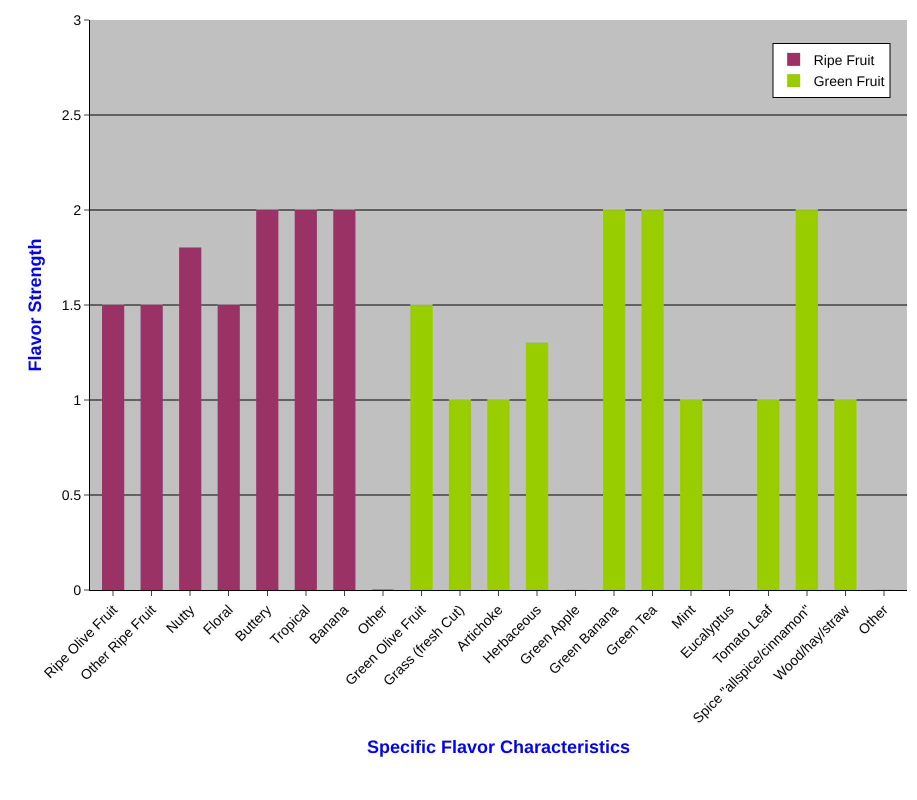 The image size is (917, 800). I want to click on legend-label: Green Fruit, so click(849, 81).